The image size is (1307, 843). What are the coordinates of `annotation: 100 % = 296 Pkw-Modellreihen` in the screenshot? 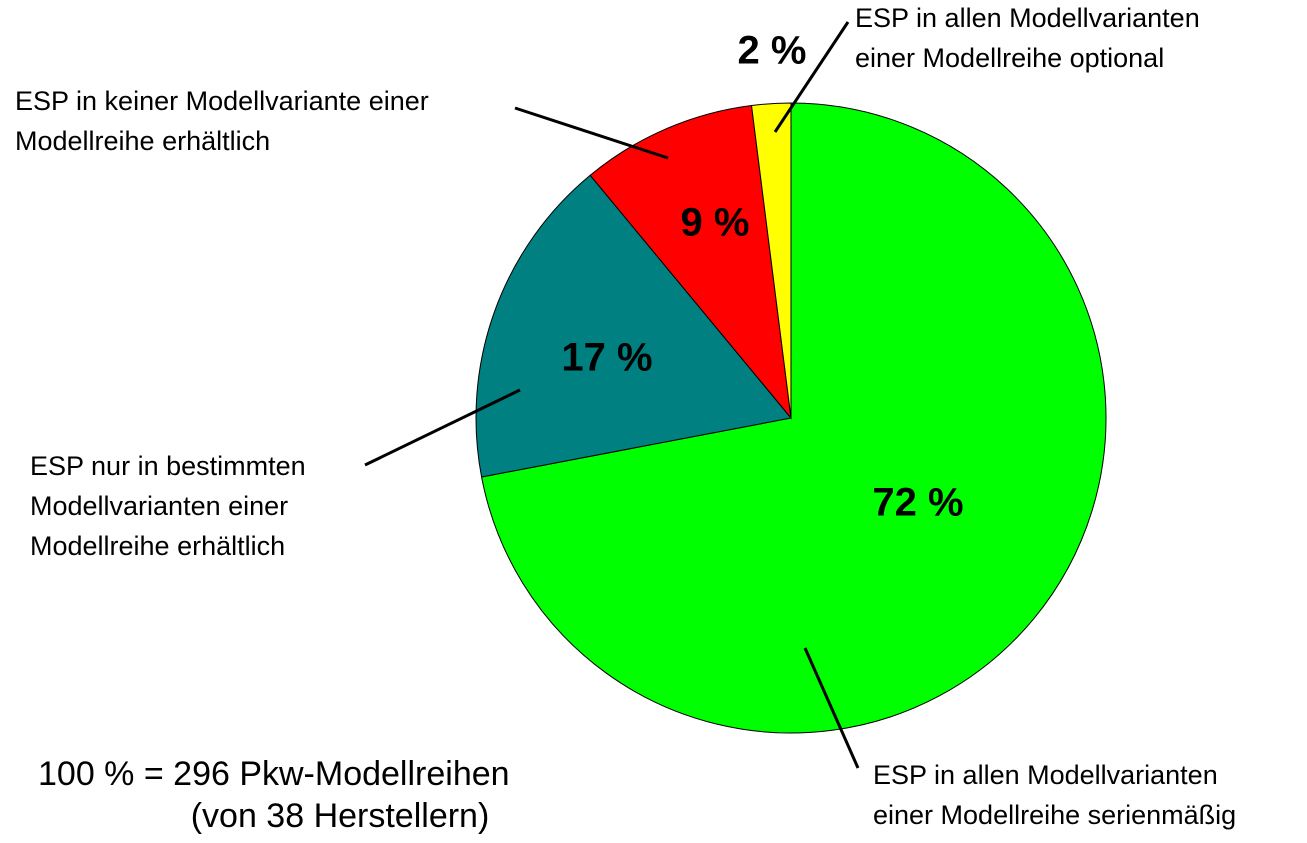 It's located at (274, 774).